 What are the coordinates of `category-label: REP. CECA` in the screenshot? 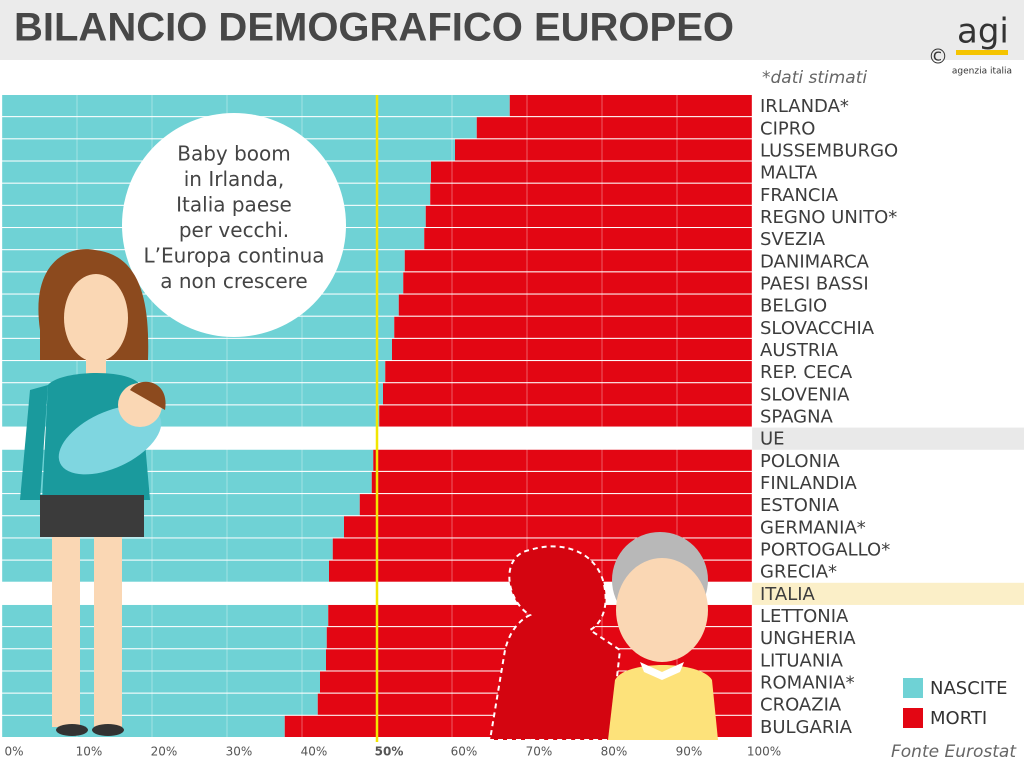 It's located at (806, 372).